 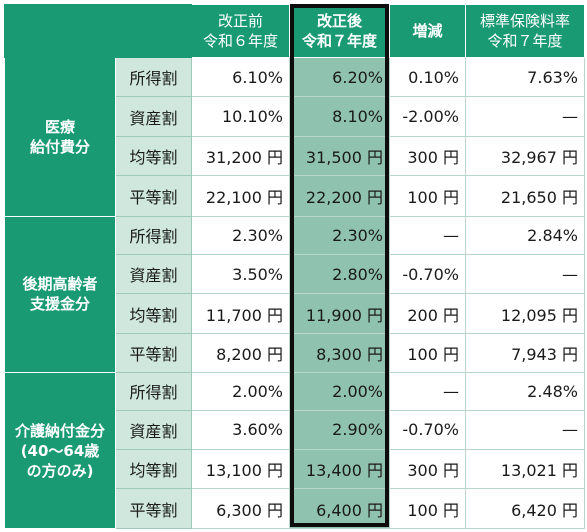 I want to click on standard-value: 7.63%, so click(x=525, y=77).